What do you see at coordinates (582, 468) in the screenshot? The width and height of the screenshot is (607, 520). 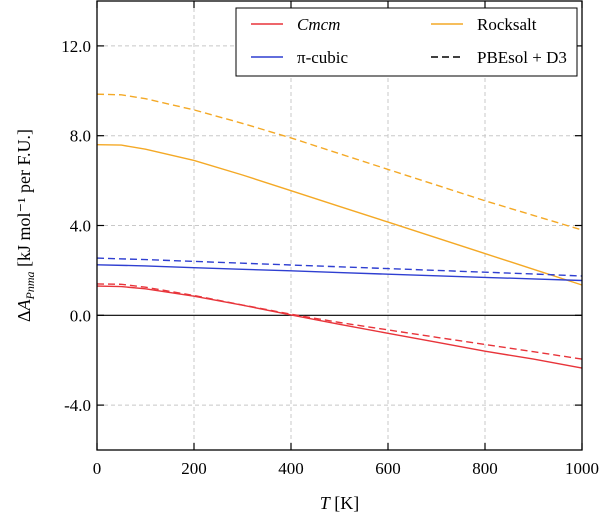 I see `x-tick-label: 1000` at bounding box center [582, 468].